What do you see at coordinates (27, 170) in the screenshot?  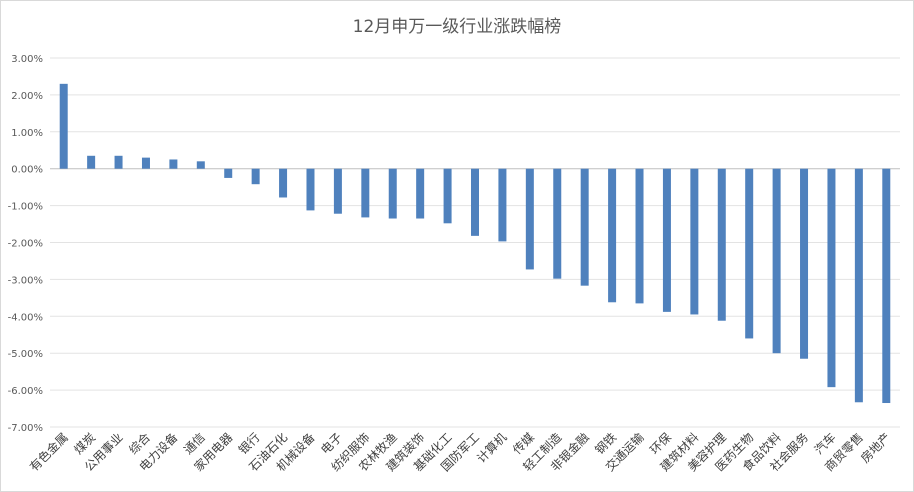 I see `y-tick-label: 0.00%` at bounding box center [27, 170].